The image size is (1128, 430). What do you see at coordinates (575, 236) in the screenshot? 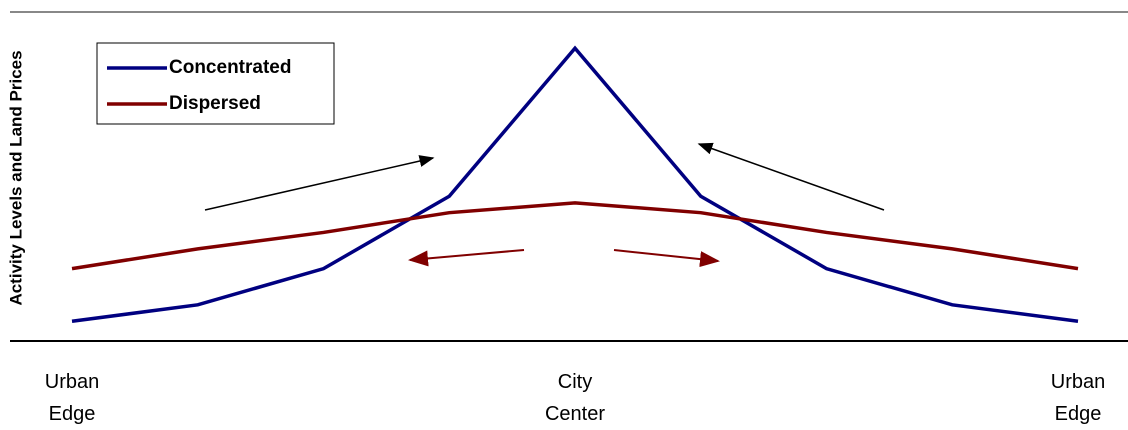
I see `line-series` at bounding box center [575, 236].